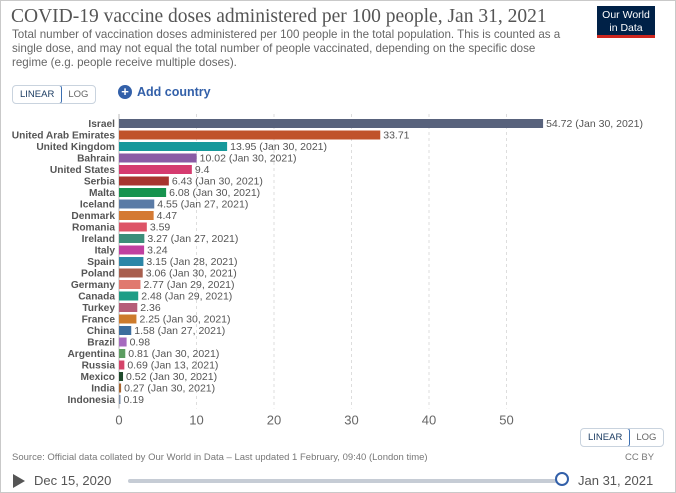 This screenshot has width=676, height=493. Describe the element at coordinates (640, 457) in the screenshot. I see `license-link: CC BY` at that location.